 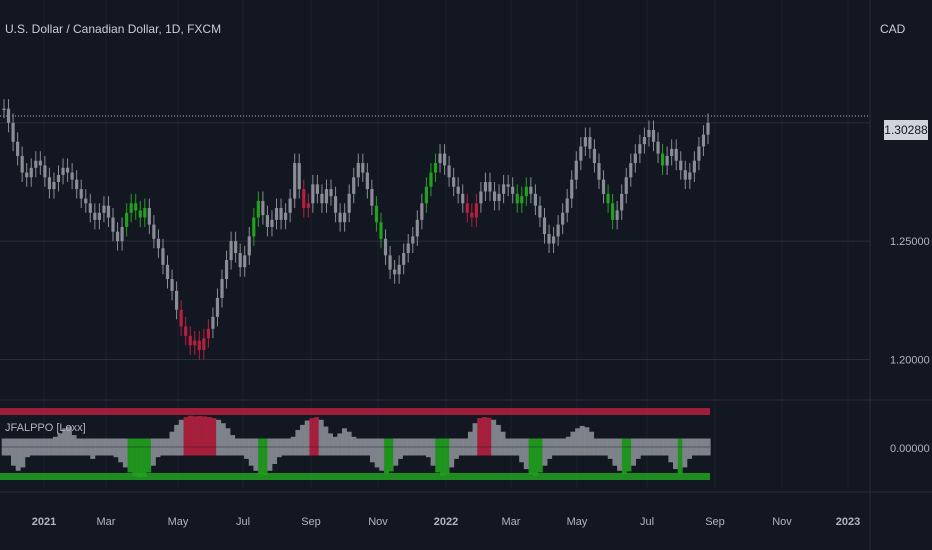 I want to click on y-tick-label: 1.25000, so click(x=910, y=242).